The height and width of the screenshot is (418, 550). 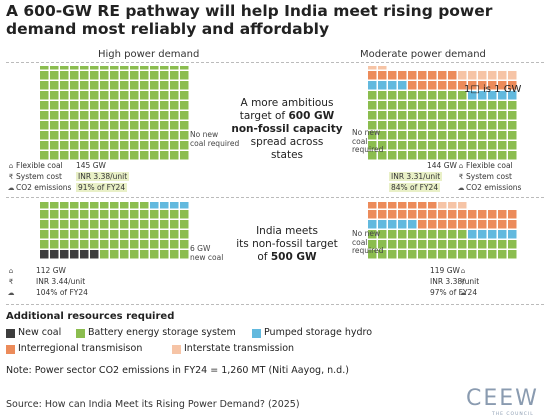 What do you see at coordinates (80, 348) in the screenshot?
I see `legend-label-interregional: Interregional transmisison` at bounding box center [80, 348].